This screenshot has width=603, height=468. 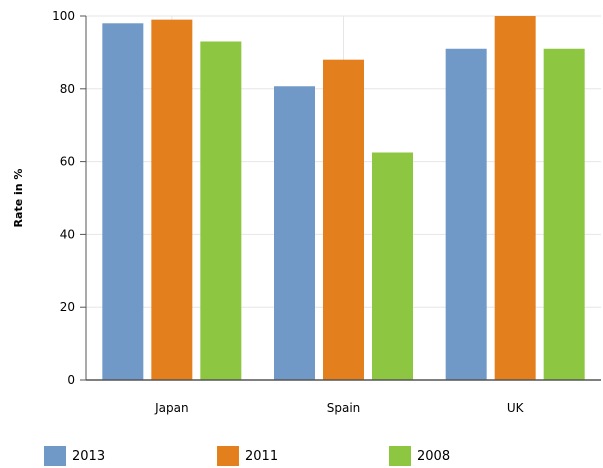 I want to click on legend-item: 2011, so click(x=247, y=456).